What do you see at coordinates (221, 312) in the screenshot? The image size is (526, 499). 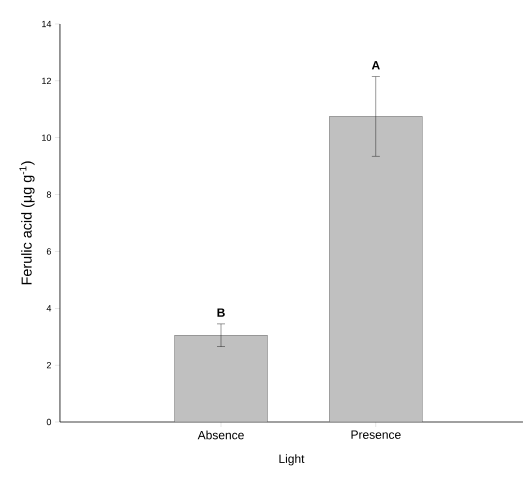 I see `annotation: B` at bounding box center [221, 312].